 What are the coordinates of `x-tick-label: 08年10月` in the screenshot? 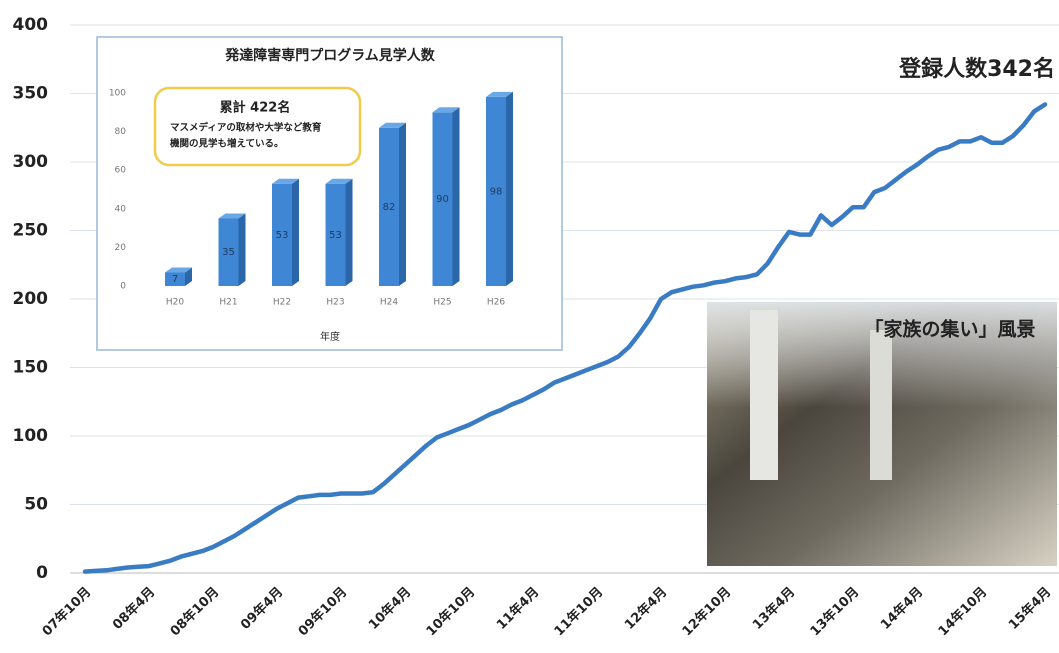 It's located at (194, 611).